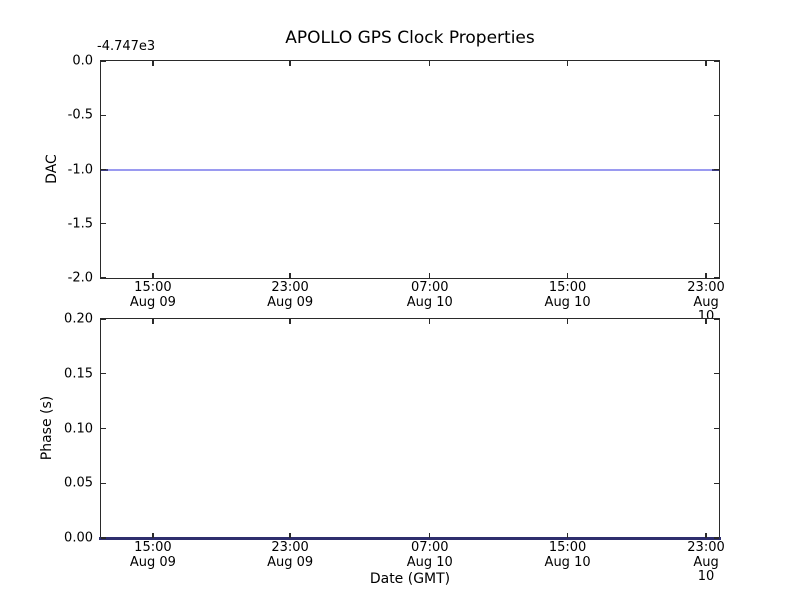 The height and width of the screenshot is (600, 800). I want to click on y-axis-label-dac: DAC, so click(52, 169).